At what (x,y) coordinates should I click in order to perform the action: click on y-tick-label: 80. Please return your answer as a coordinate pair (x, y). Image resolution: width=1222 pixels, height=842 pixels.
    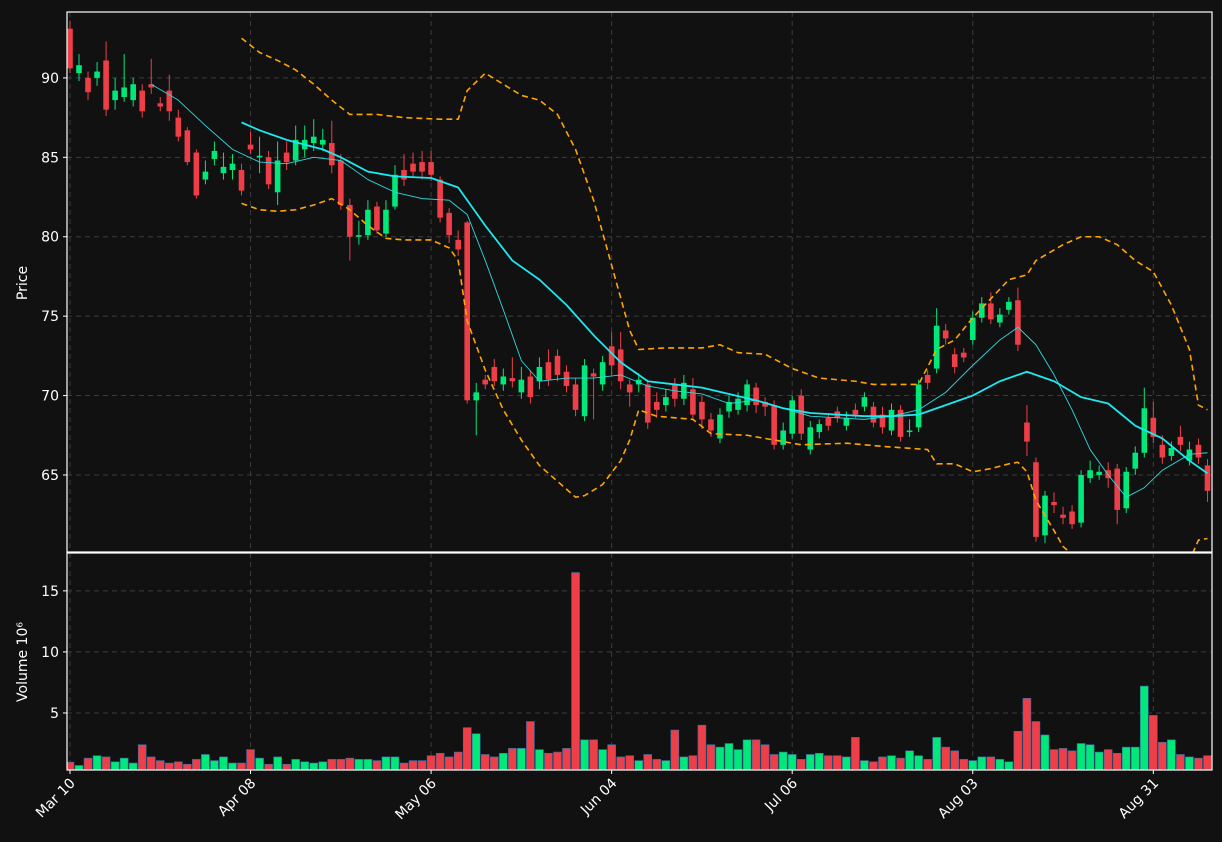
    Looking at the image, I should click on (50, 238).